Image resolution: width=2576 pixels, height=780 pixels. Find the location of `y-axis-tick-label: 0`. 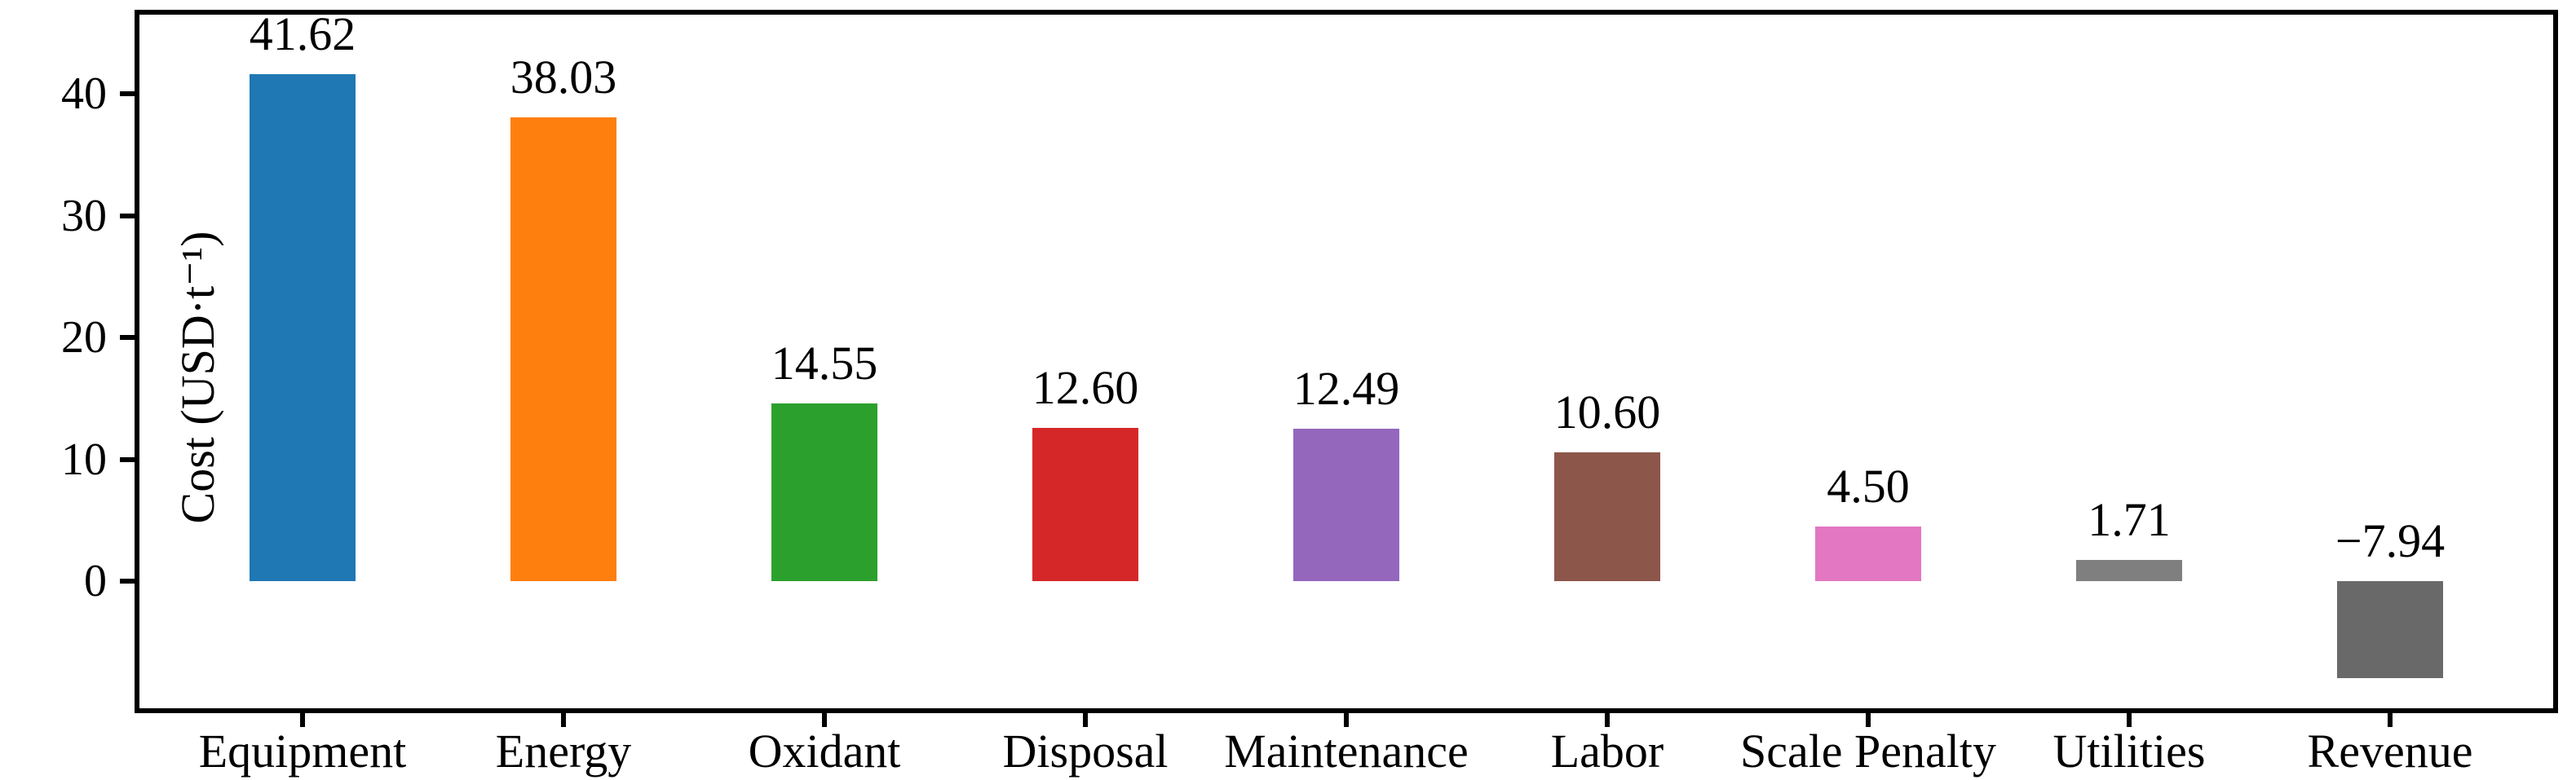

y-axis-tick-label: 0 is located at coordinates (95, 581).